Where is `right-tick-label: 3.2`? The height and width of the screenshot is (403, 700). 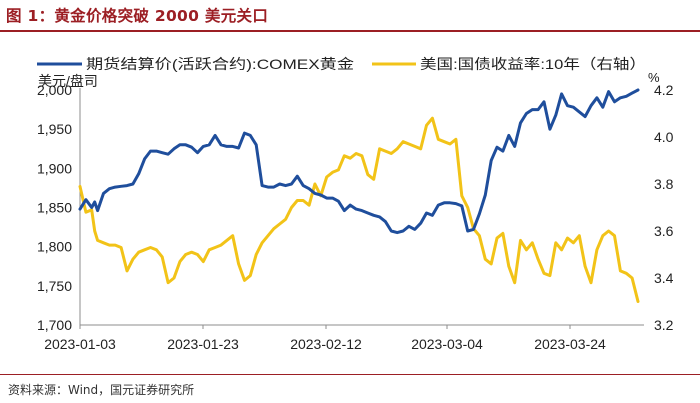
right-tick-label: 3.2 is located at coordinates (664, 325).